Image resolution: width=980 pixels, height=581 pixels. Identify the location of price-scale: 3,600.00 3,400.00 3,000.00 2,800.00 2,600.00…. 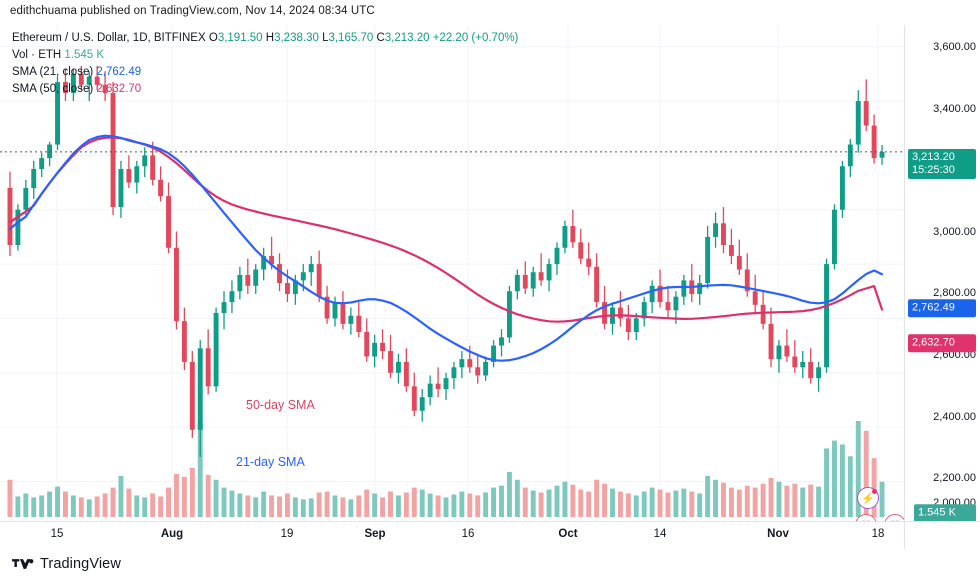
(942, 273).